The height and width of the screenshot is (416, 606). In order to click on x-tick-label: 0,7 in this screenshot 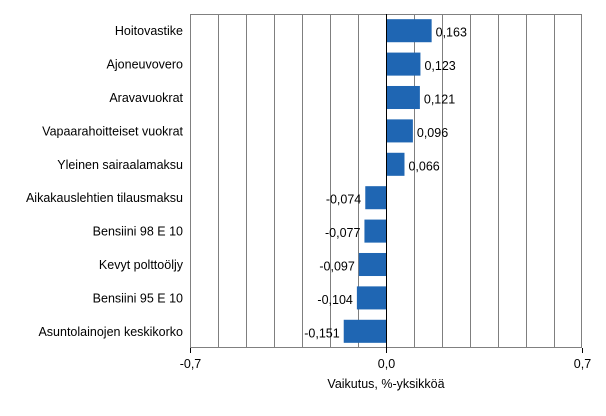, I will do `click(582, 364)`.